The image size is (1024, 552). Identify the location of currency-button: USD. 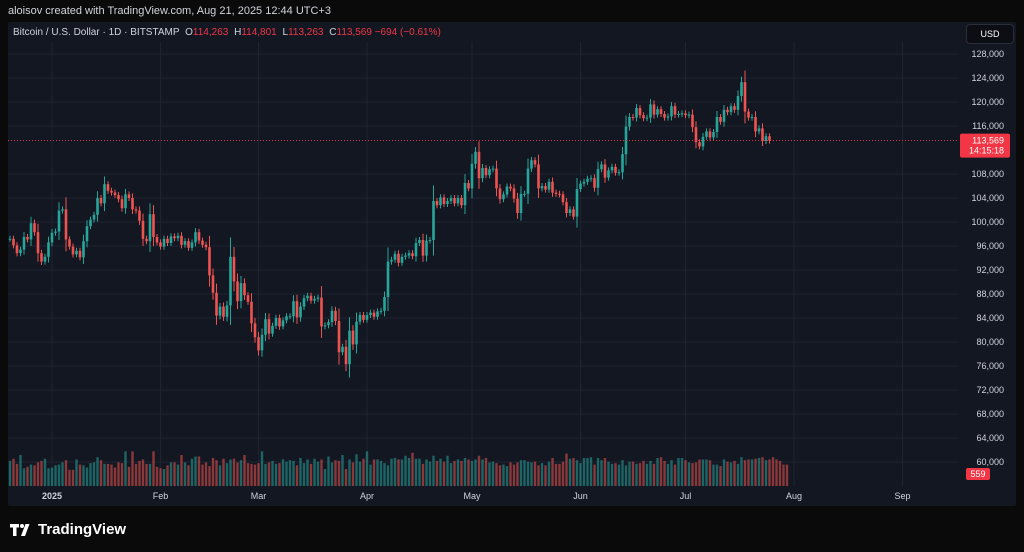
(990, 34).